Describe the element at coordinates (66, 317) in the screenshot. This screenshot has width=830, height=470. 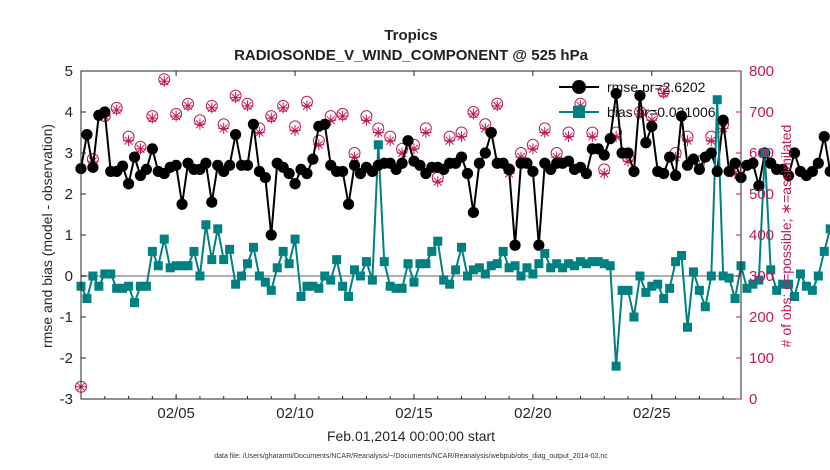
I see `y-tick-label: -1` at that location.